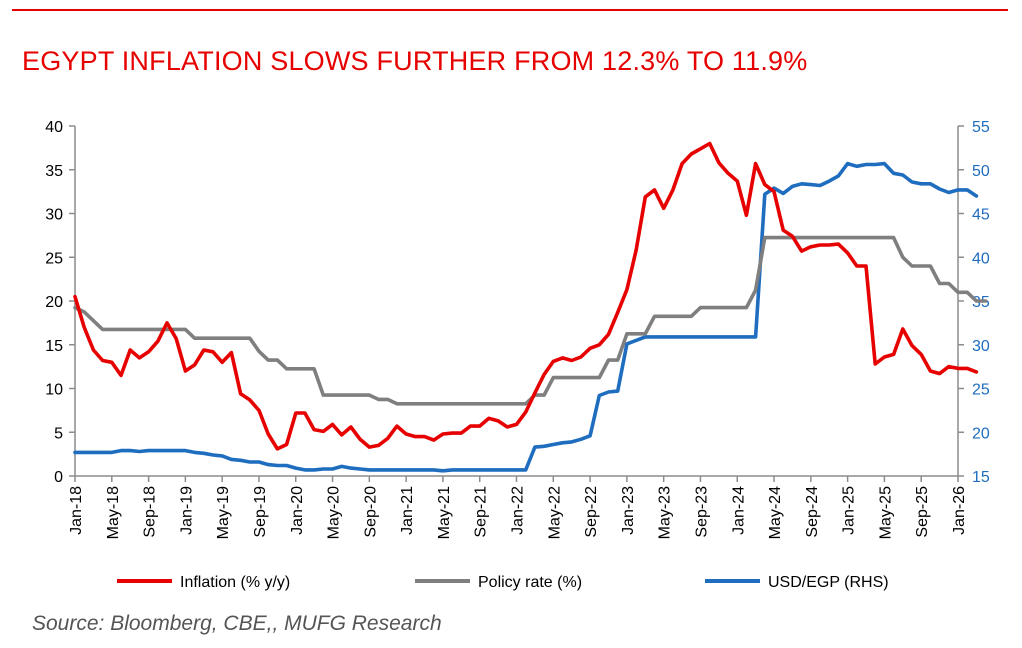 This screenshot has height=648, width=1022. I want to click on x-tick-label: Sep-20, so click(370, 512).